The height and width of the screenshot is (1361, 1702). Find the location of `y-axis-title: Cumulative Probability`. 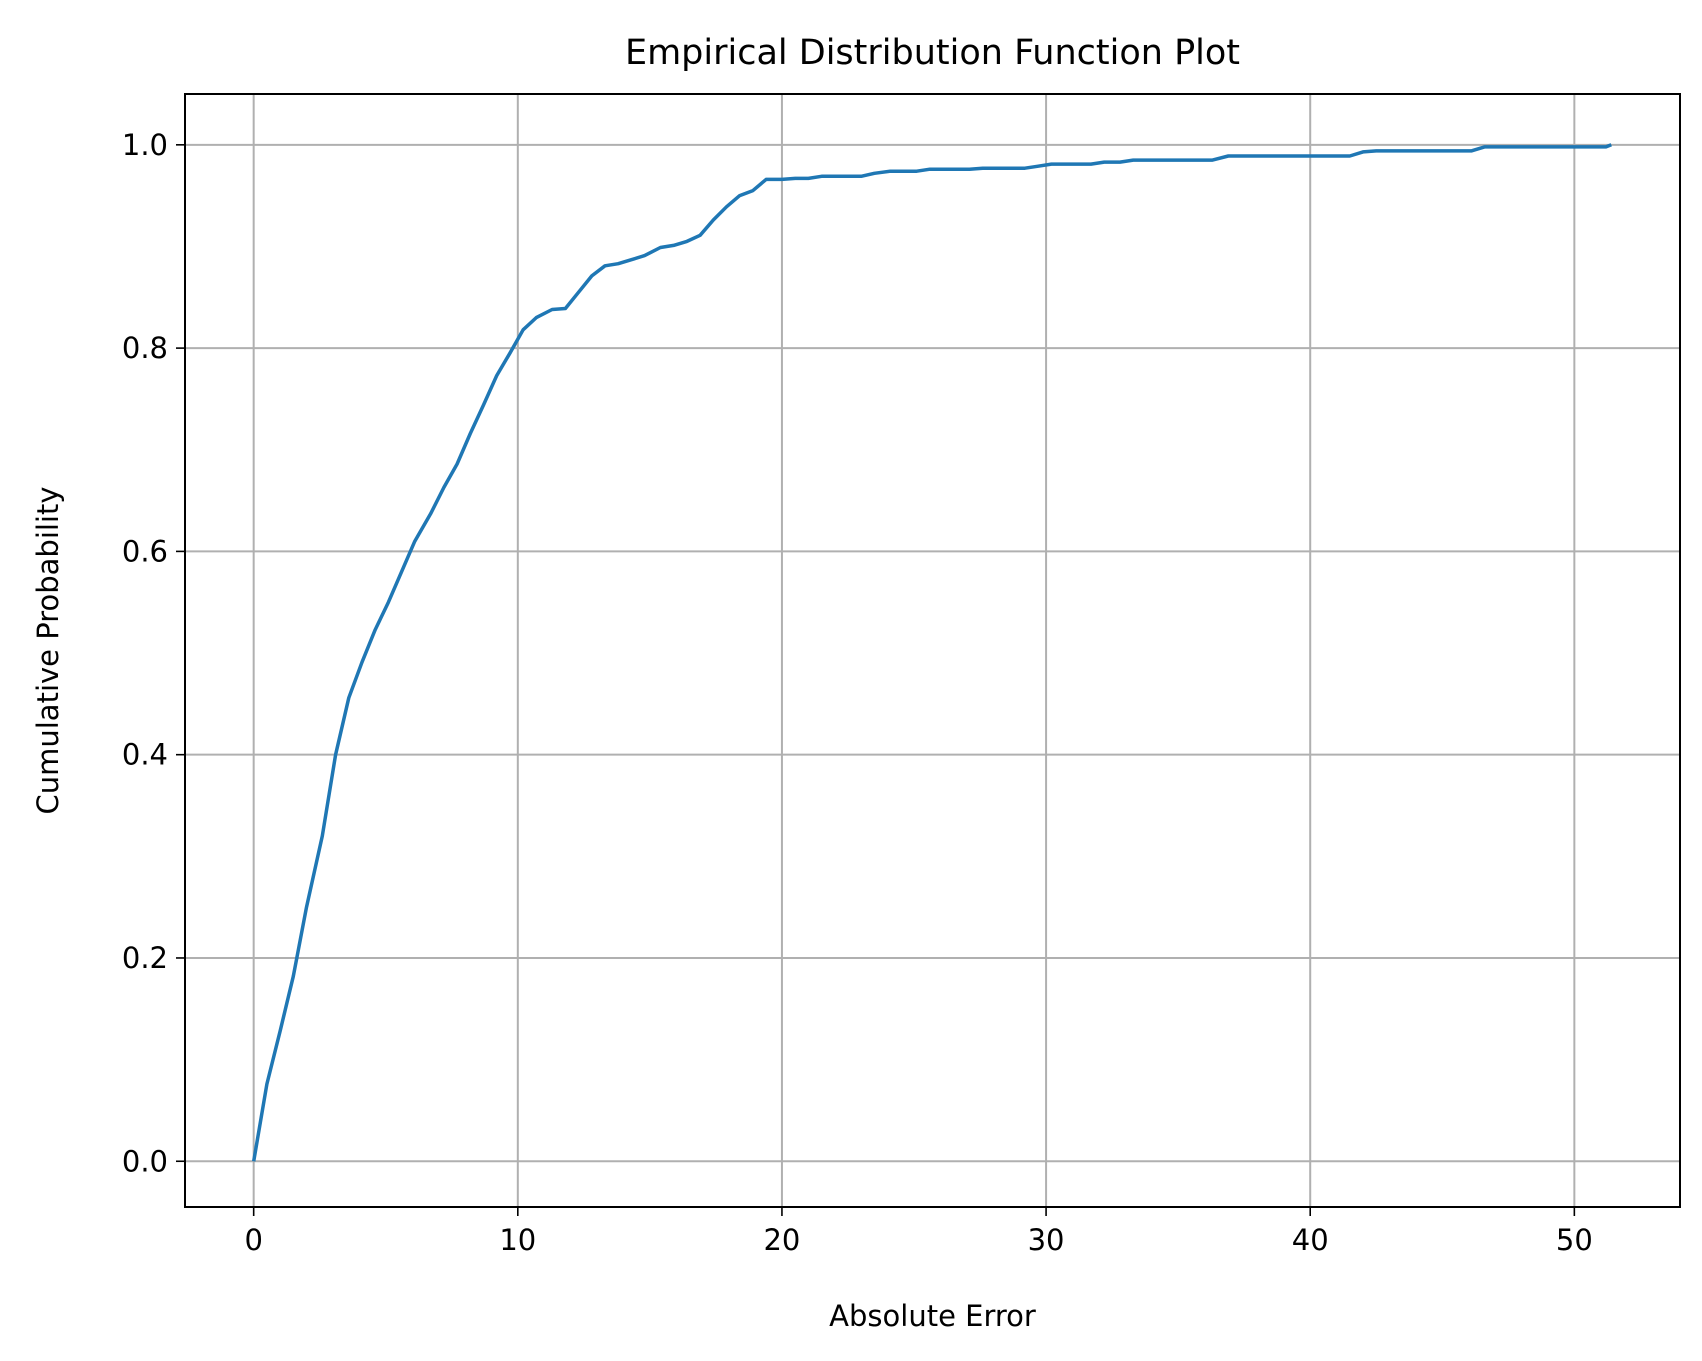

y-axis-title: Cumulative Probability is located at coordinates (48, 650).